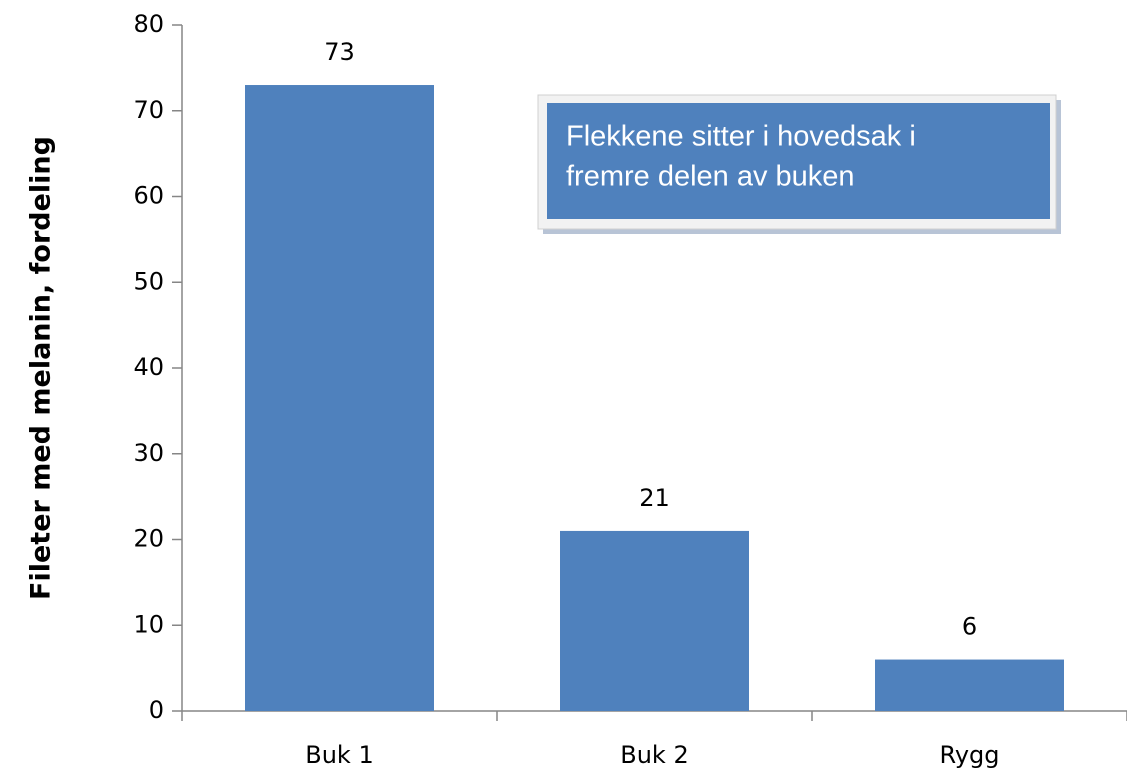  Describe the element at coordinates (148, 196) in the screenshot. I see `y-tick-label: 60` at that location.